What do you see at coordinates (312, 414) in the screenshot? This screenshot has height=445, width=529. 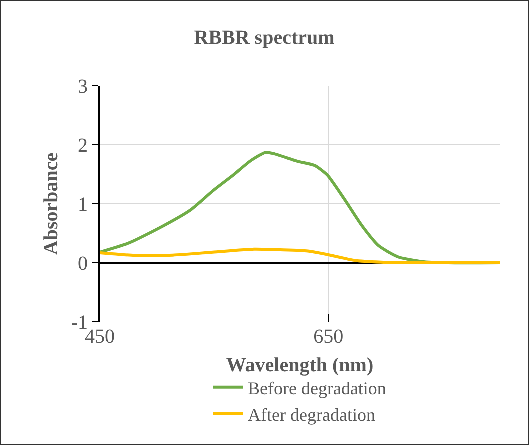 I see `legend-label: After degradation` at bounding box center [312, 414].